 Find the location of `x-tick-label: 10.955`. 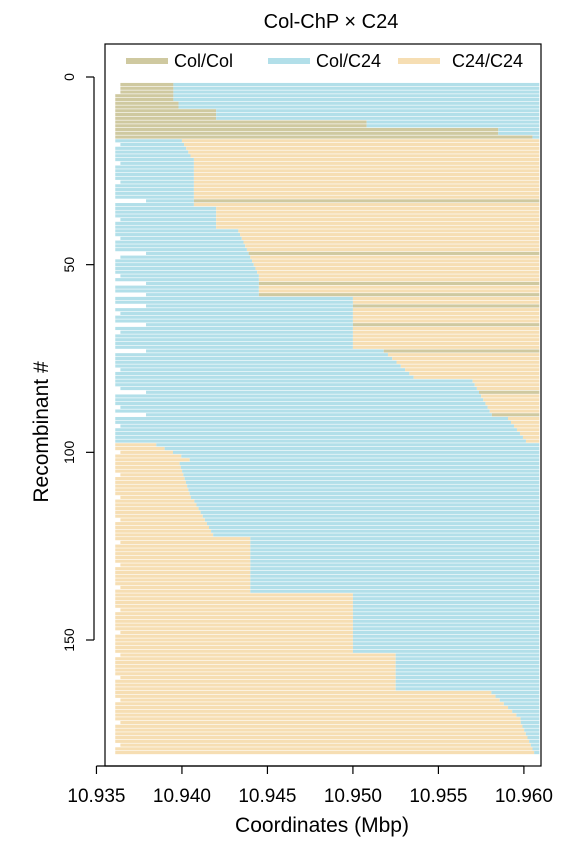

x-tick-label: 10.955 is located at coordinates (438, 796).